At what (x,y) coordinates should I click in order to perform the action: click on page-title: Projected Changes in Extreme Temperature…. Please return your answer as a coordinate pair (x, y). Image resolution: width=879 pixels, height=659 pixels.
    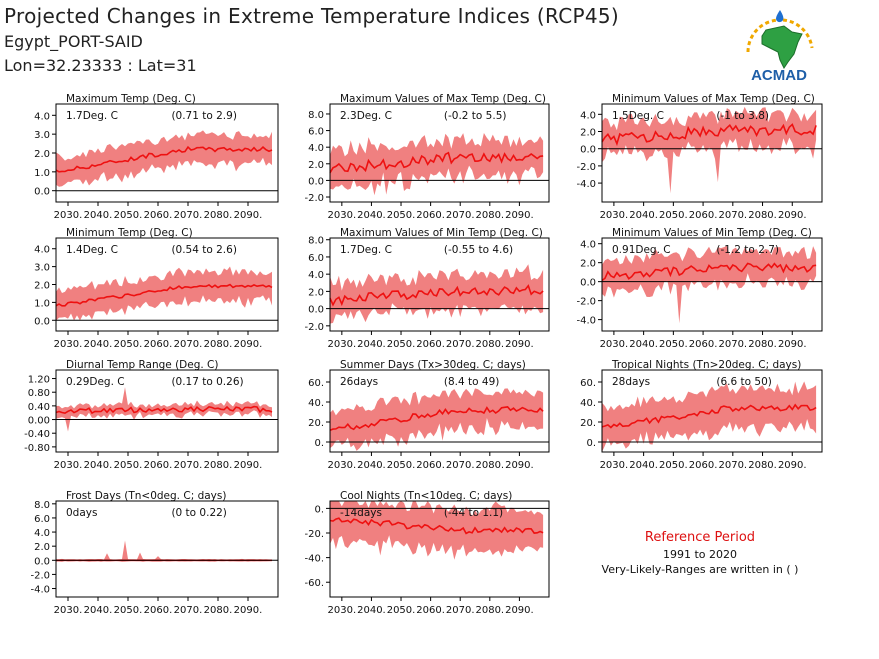
    Looking at the image, I should click on (312, 16).